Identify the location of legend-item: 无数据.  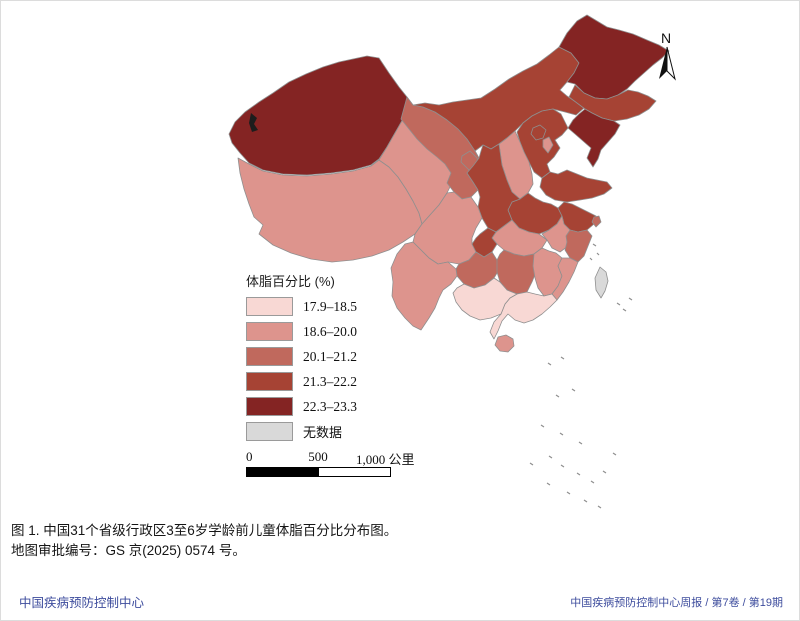
(301, 431).